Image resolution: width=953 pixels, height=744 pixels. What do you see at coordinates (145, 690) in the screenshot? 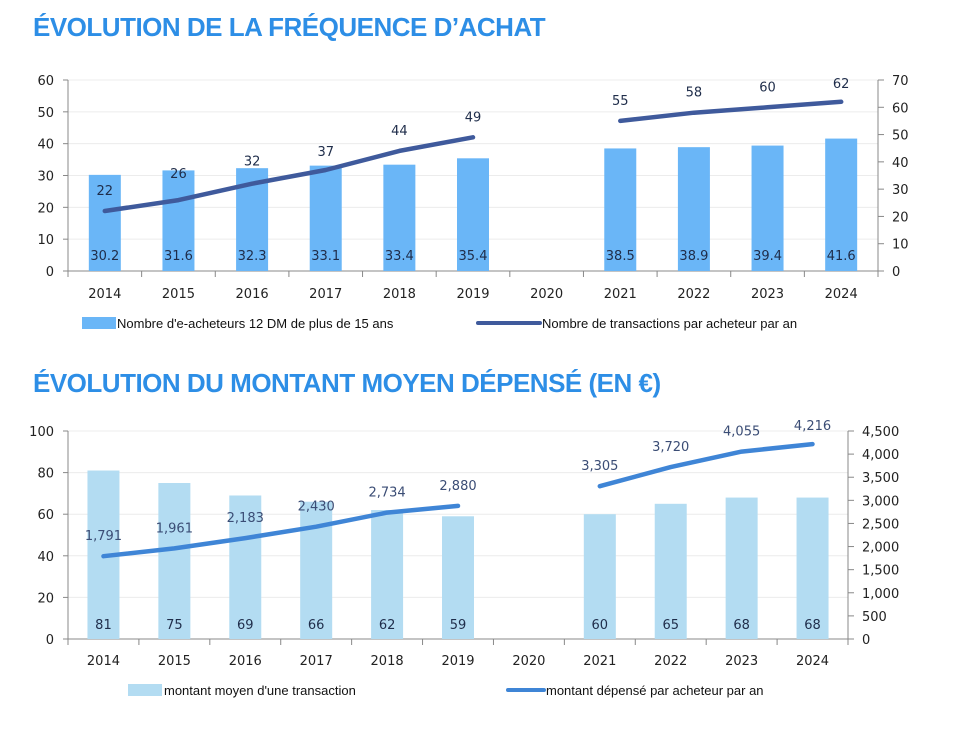
I see `chart-2-legend-bar-swatch` at bounding box center [145, 690].